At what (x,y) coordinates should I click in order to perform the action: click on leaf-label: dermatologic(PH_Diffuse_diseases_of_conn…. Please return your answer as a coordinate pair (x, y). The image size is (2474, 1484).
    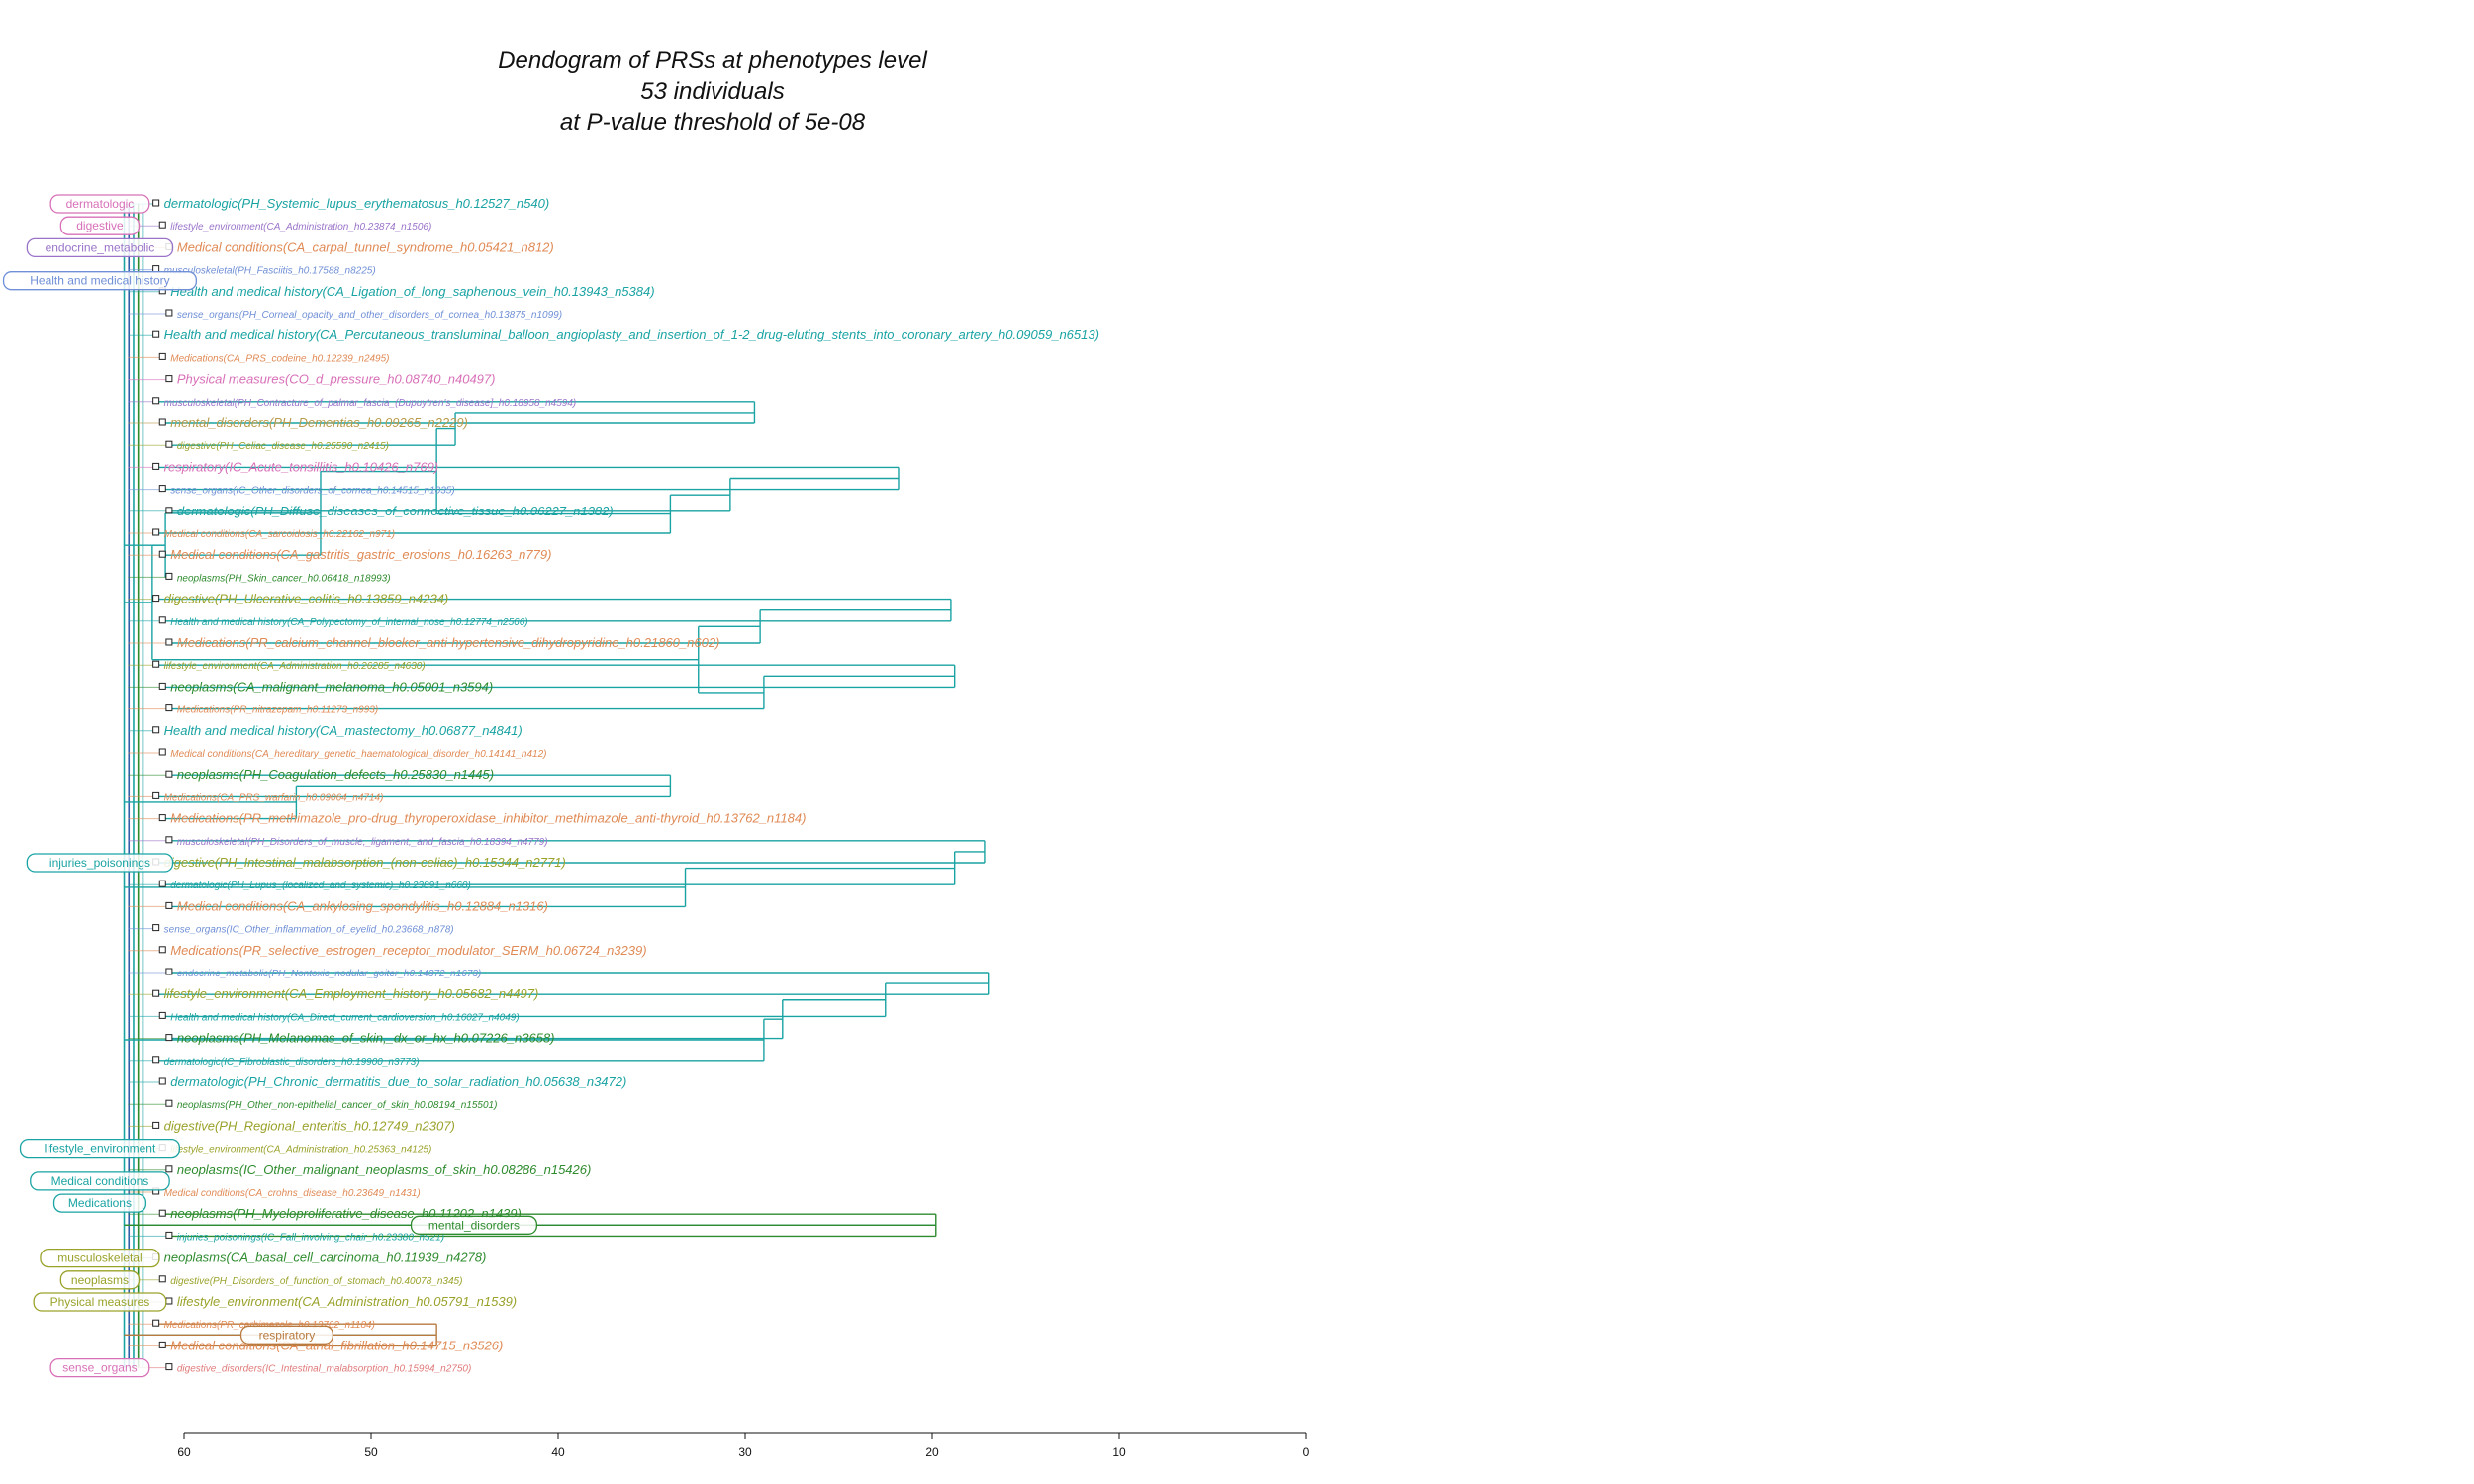
    Looking at the image, I should click on (396, 511).